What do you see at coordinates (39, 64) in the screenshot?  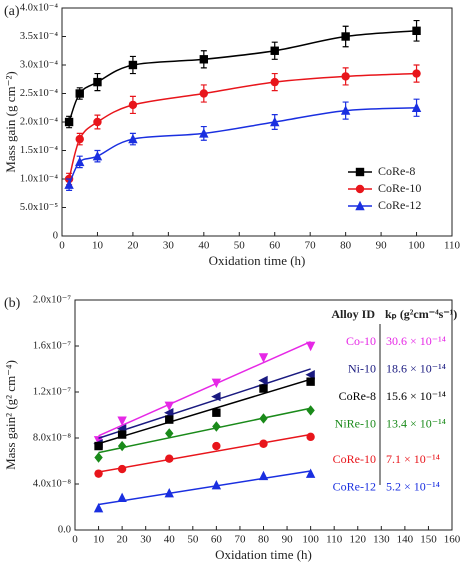 I see `y-tick-label: 3.0x10⁻⁴` at bounding box center [39, 64].